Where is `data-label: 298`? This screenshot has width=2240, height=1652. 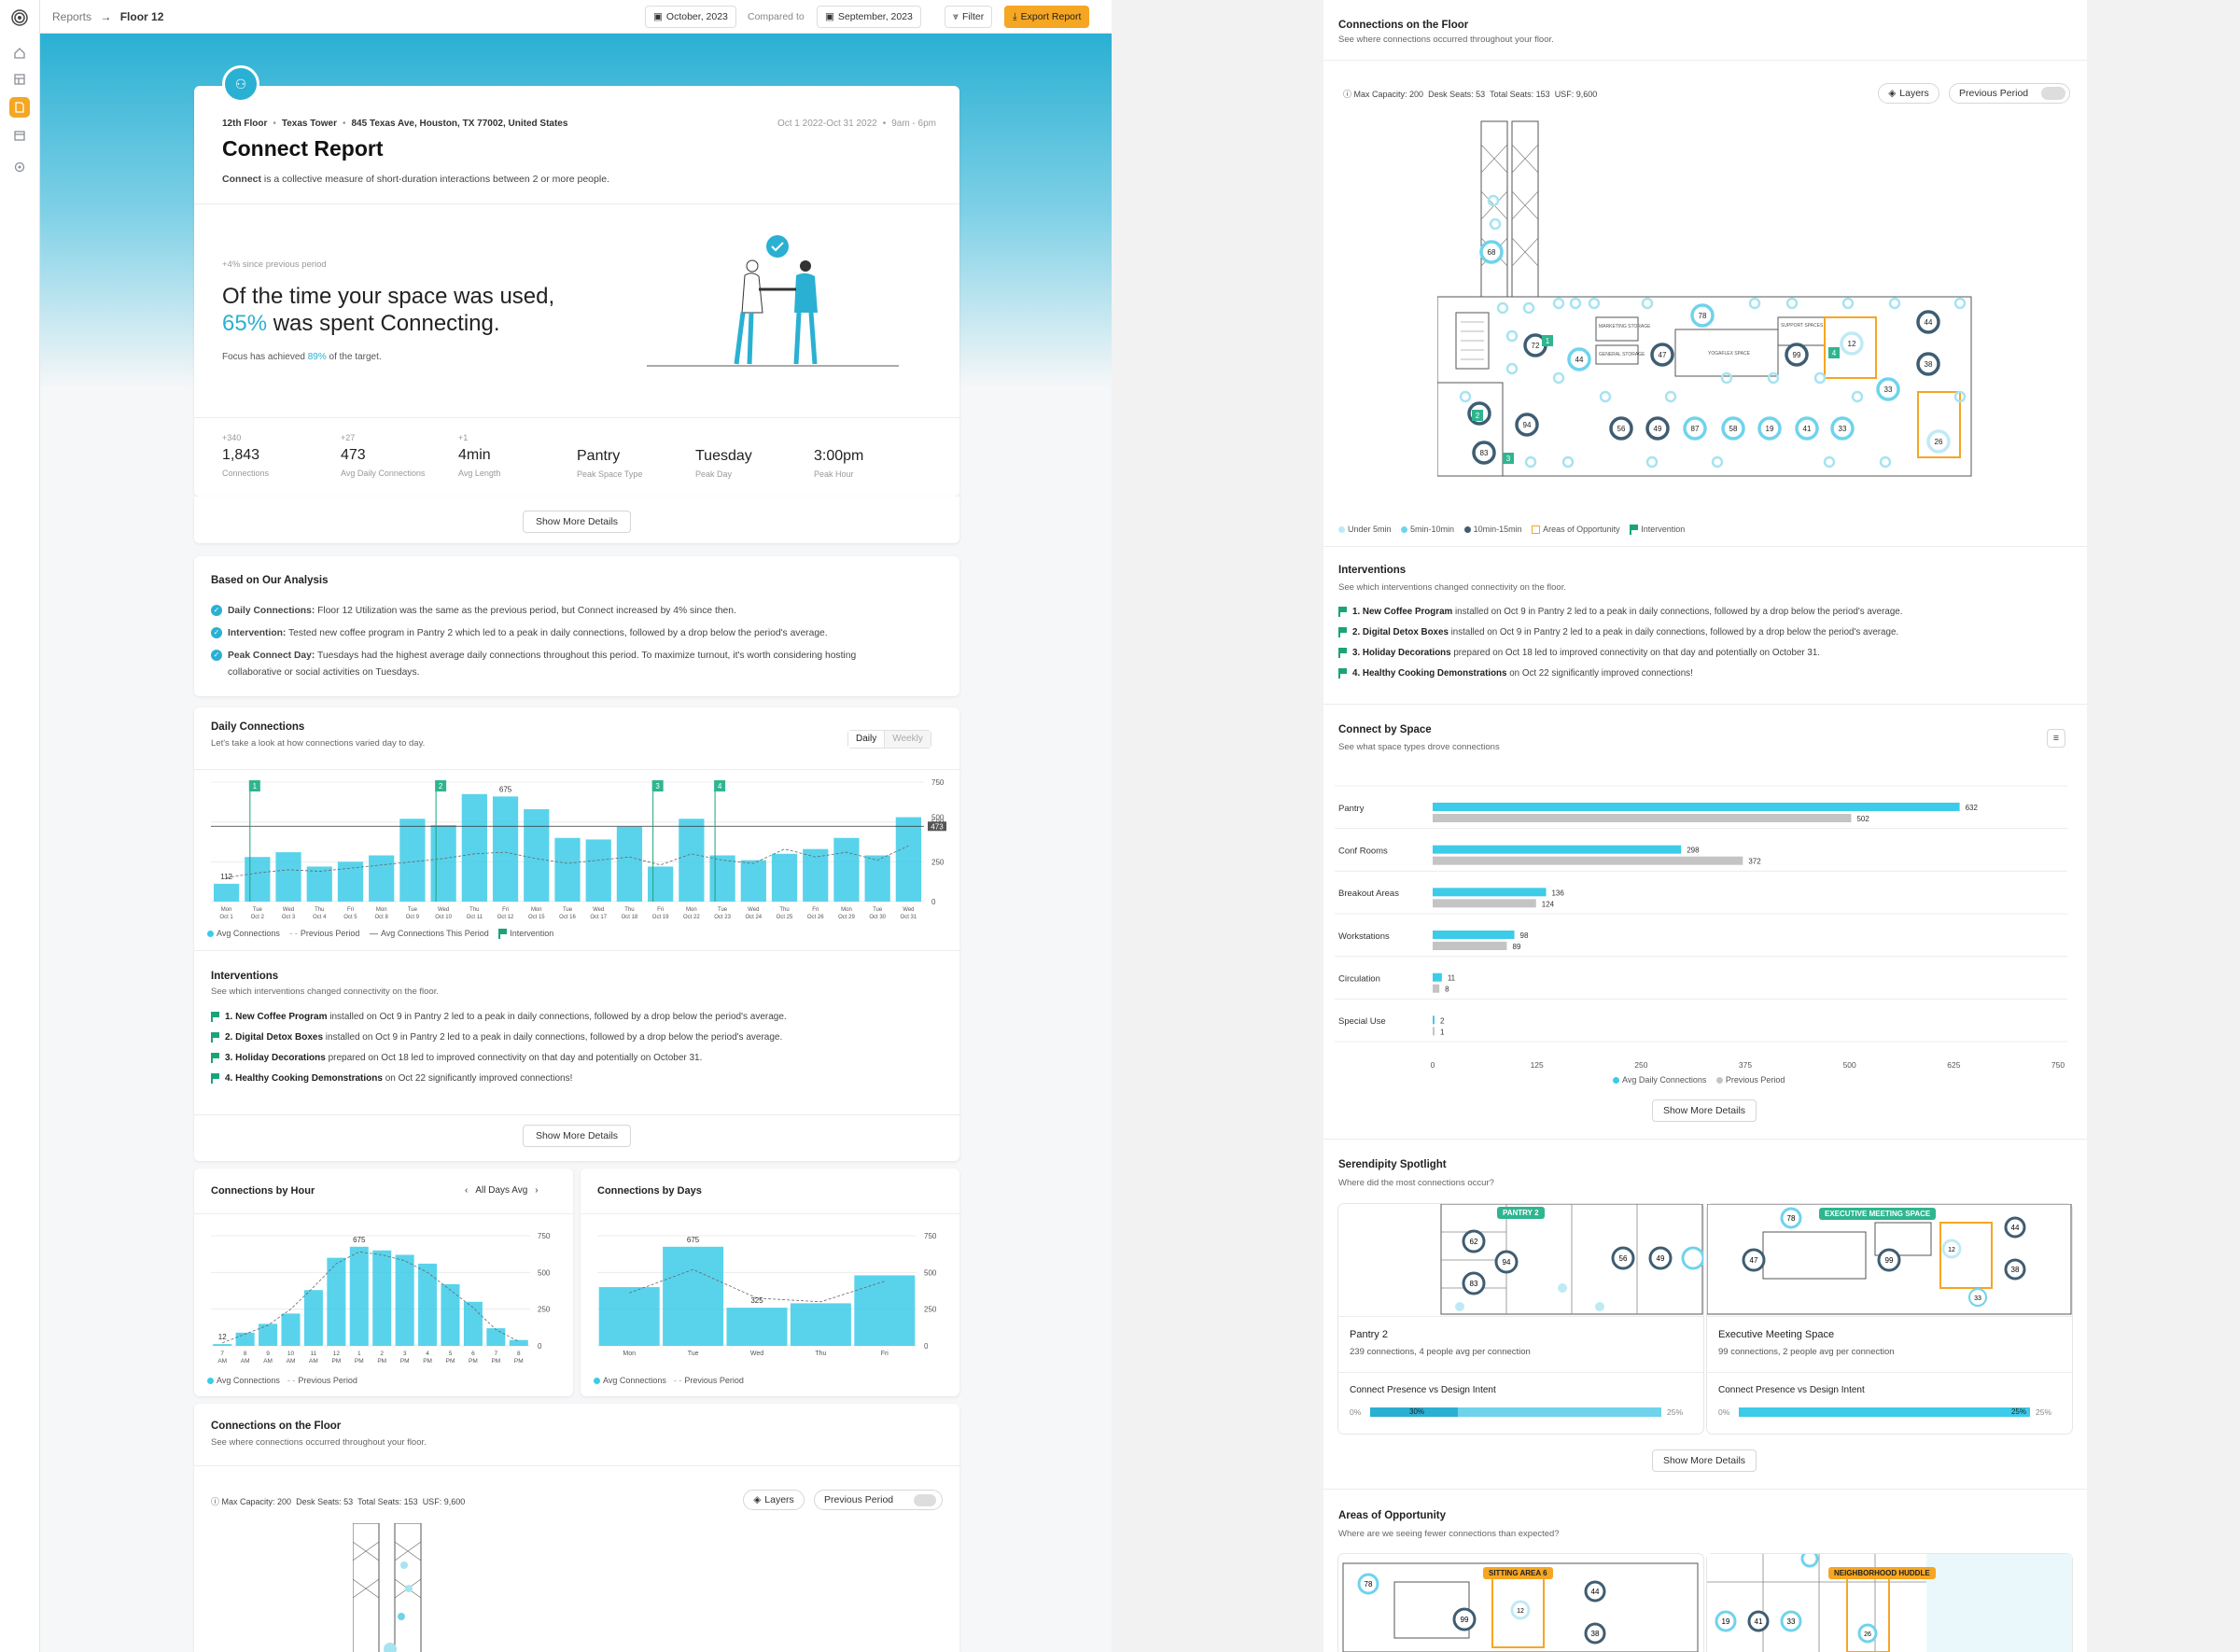 data-label: 298 is located at coordinates (1693, 851).